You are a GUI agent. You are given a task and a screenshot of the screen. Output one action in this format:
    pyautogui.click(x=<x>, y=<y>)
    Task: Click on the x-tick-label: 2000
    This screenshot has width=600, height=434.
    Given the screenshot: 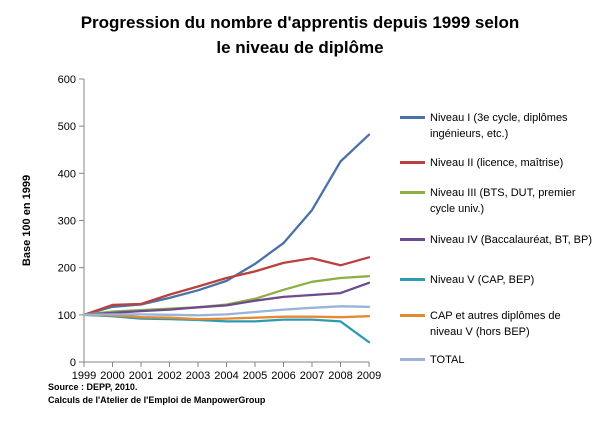 What is the action you would take?
    pyautogui.click(x=112, y=376)
    